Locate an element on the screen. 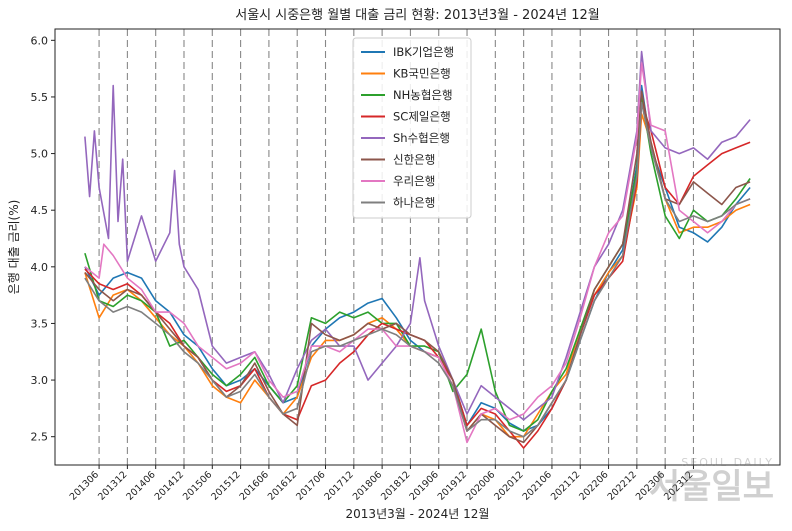  y-tick-label: 4.0 is located at coordinates (40, 267).